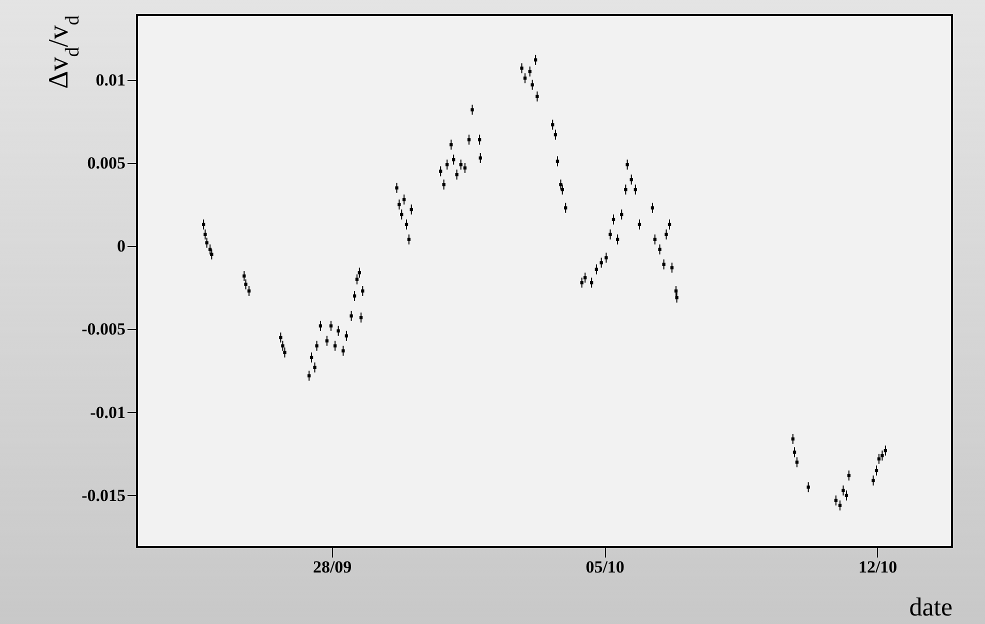  What do you see at coordinates (111, 80) in the screenshot?
I see `y-tick-label: 0.01` at bounding box center [111, 80].